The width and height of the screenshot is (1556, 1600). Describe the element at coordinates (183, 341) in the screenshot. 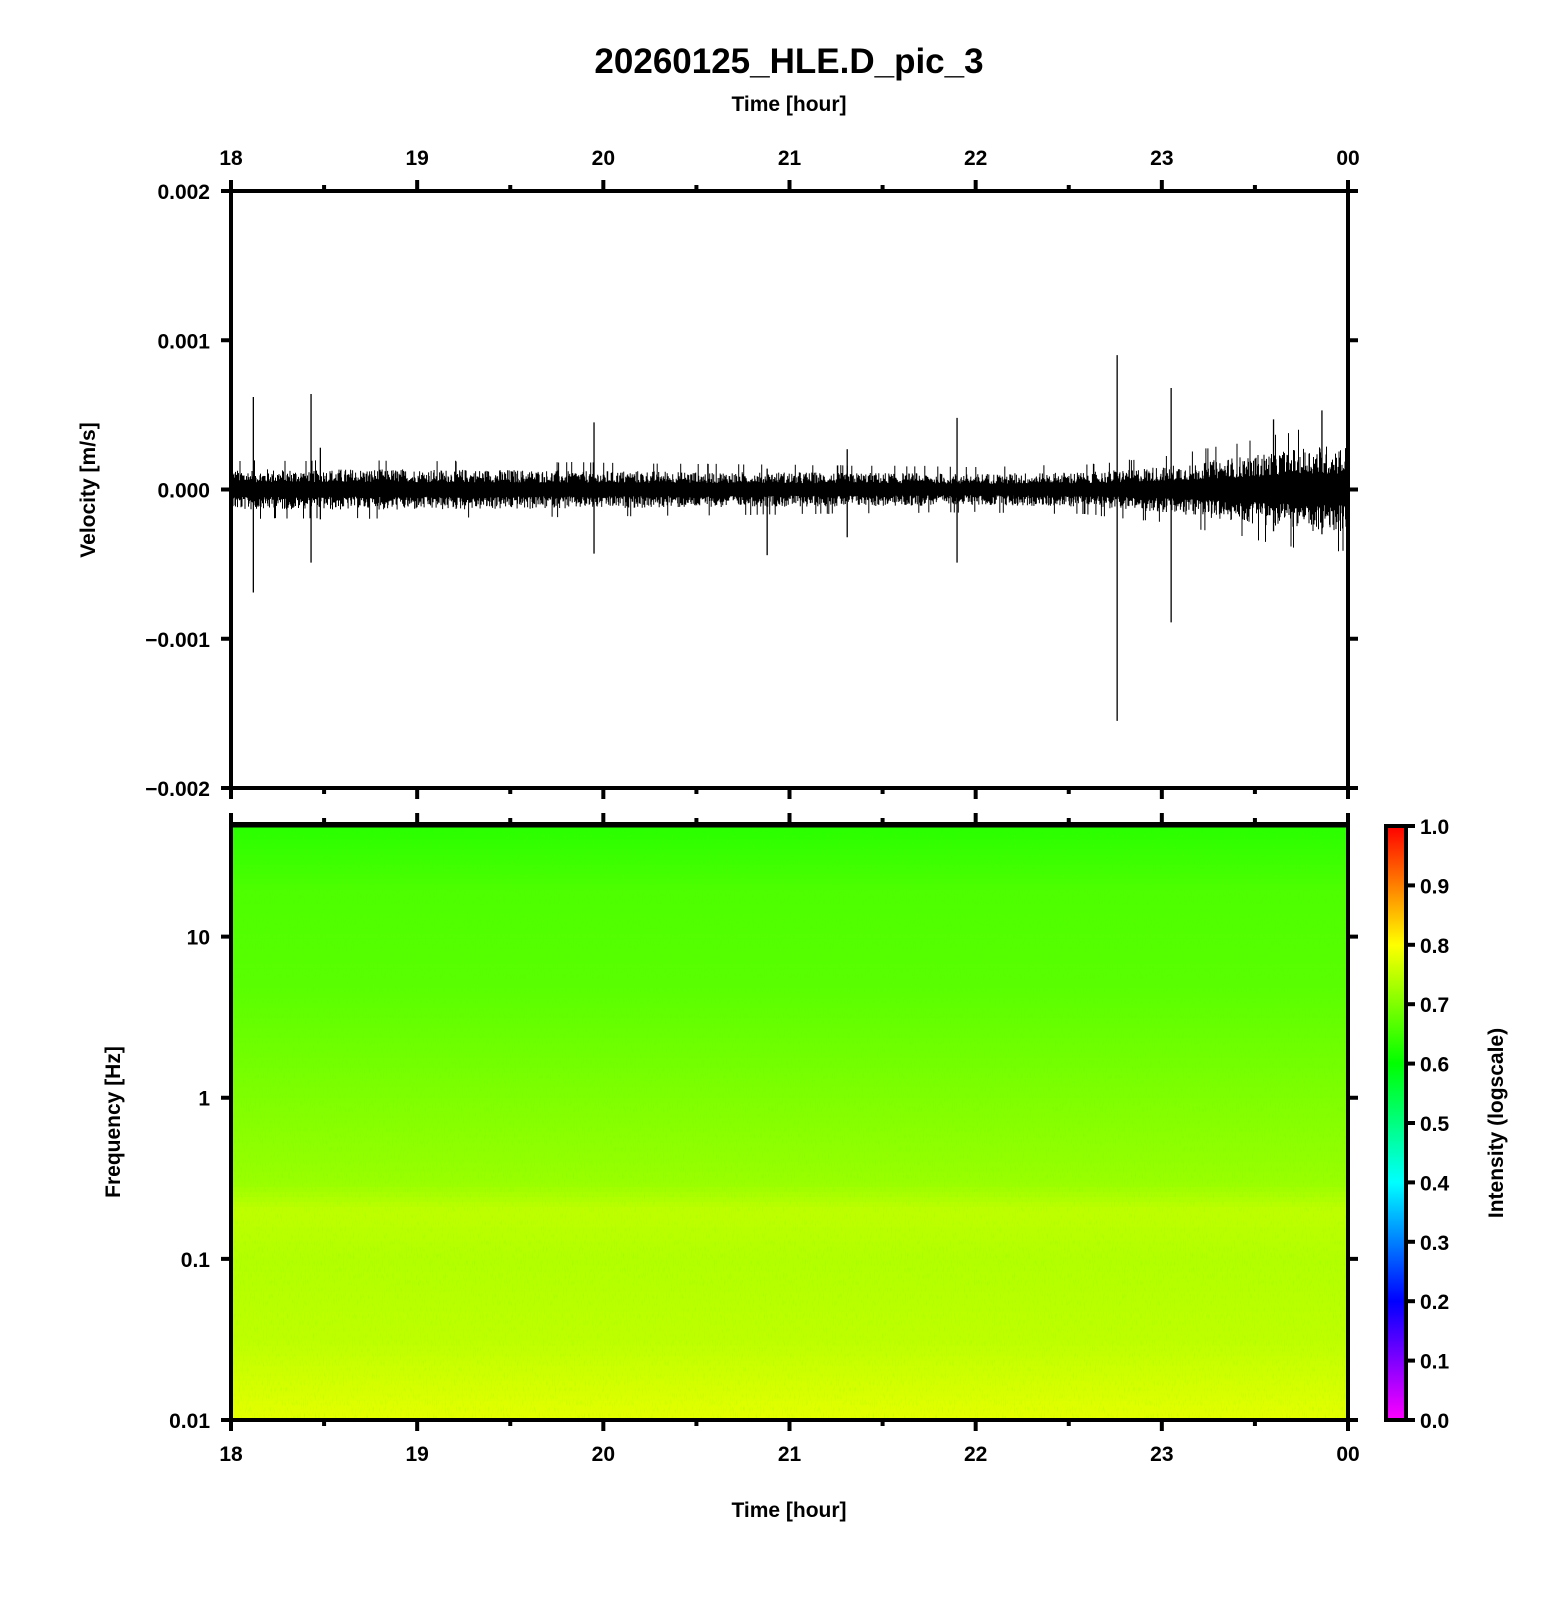

I see `waveform-y-tick-label: 0.001` at that location.